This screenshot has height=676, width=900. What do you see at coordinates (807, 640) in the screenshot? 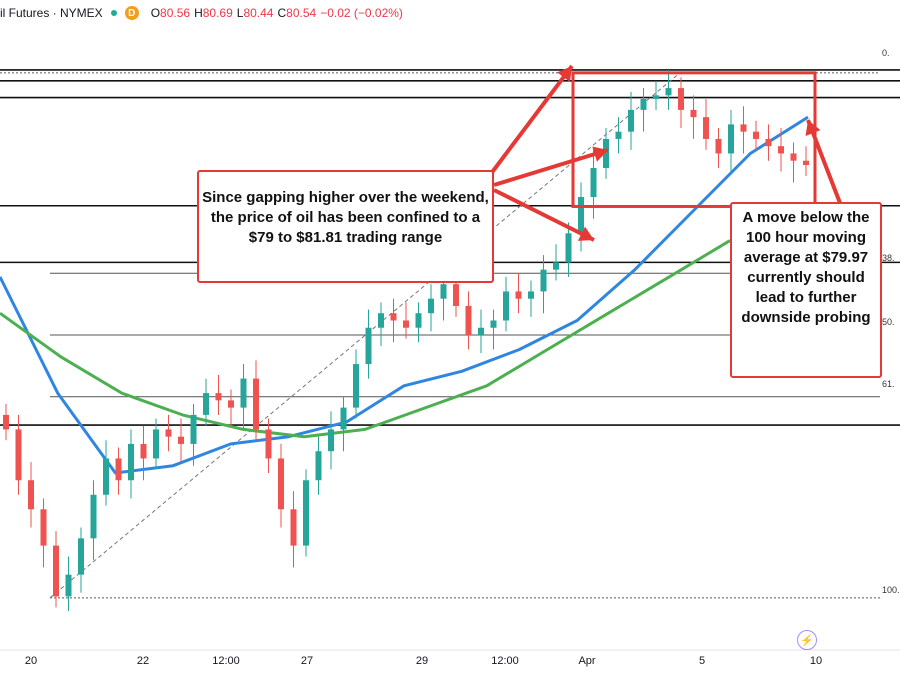
I see `lightning-icon: ⚡` at bounding box center [807, 640].